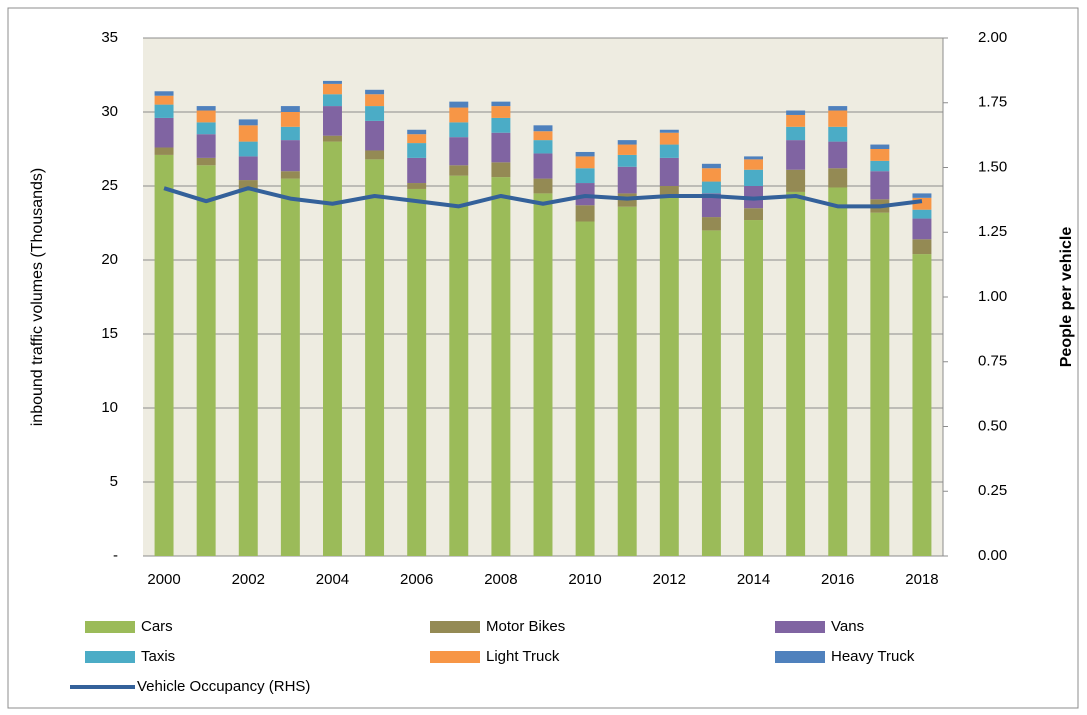  Describe the element at coordinates (847, 626) in the screenshot. I see `legend-label: Vans` at that location.